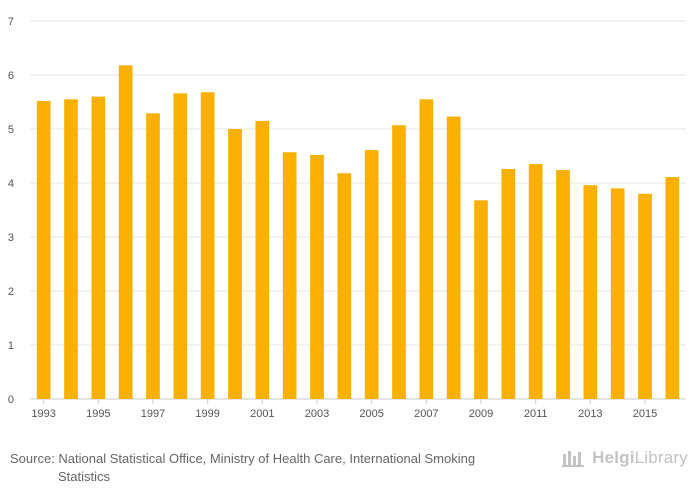 The width and height of the screenshot is (700, 500). Describe the element at coordinates (98, 247) in the screenshot. I see `bar-1995` at that location.